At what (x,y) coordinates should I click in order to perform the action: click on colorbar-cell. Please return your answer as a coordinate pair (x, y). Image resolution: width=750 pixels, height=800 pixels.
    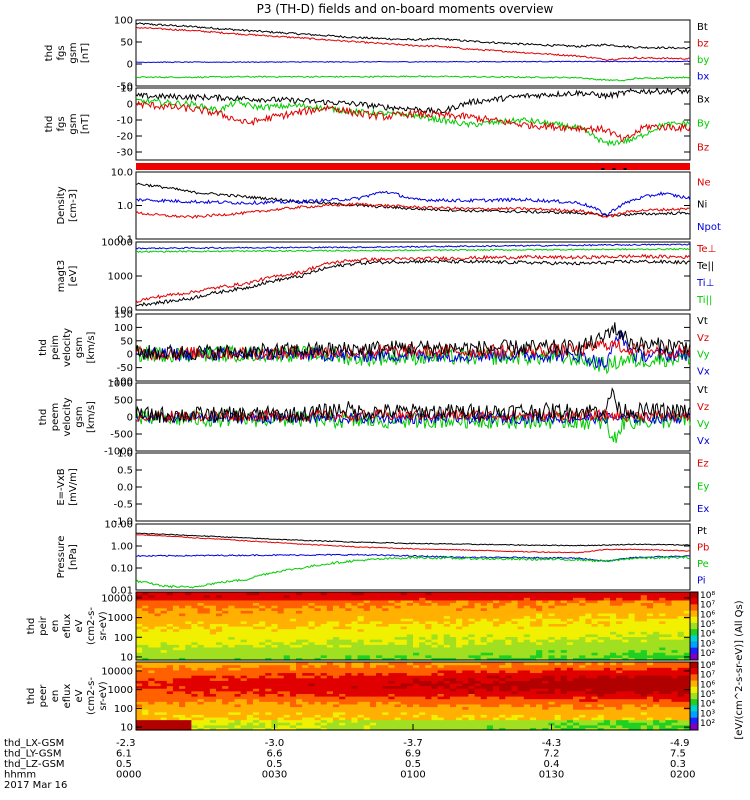
    Looking at the image, I should click on (694, 632).